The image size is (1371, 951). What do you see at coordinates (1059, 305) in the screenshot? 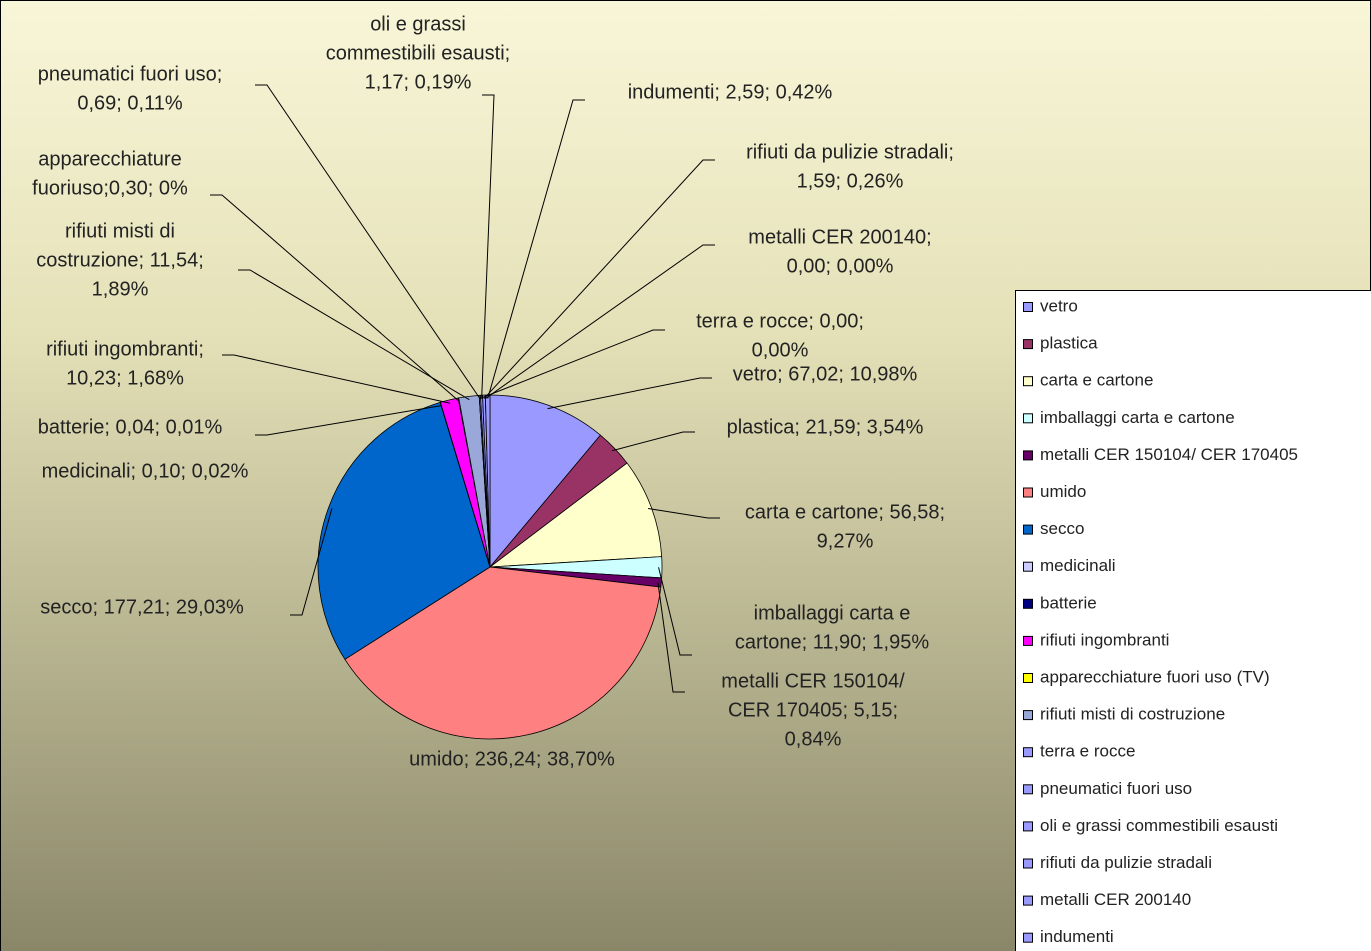
I see `legend-label: vetro` at bounding box center [1059, 305].